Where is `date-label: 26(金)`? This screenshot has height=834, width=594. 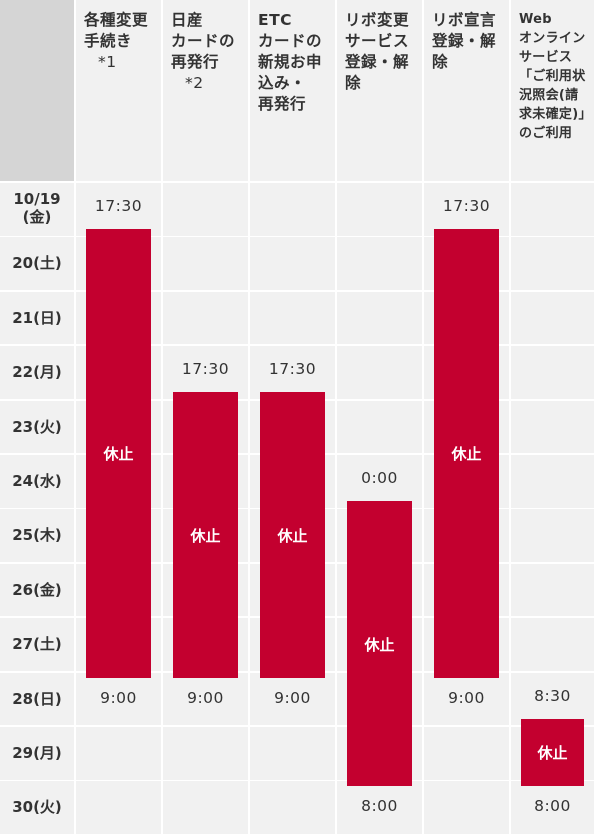
date-label: 26(金) is located at coordinates (37, 589).